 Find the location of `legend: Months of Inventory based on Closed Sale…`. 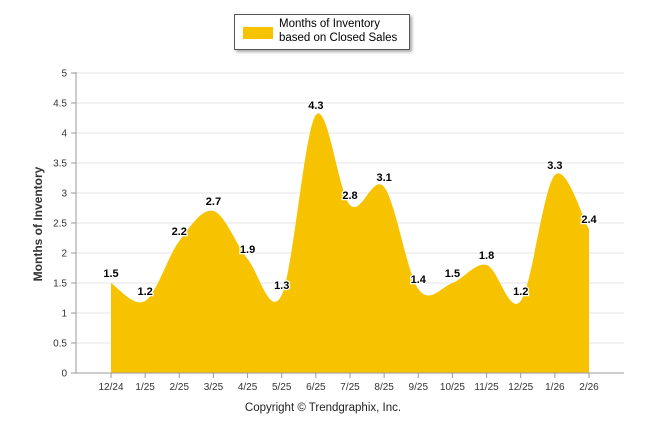

legend: Months of Inventory based on Closed Sale… is located at coordinates (322, 32).